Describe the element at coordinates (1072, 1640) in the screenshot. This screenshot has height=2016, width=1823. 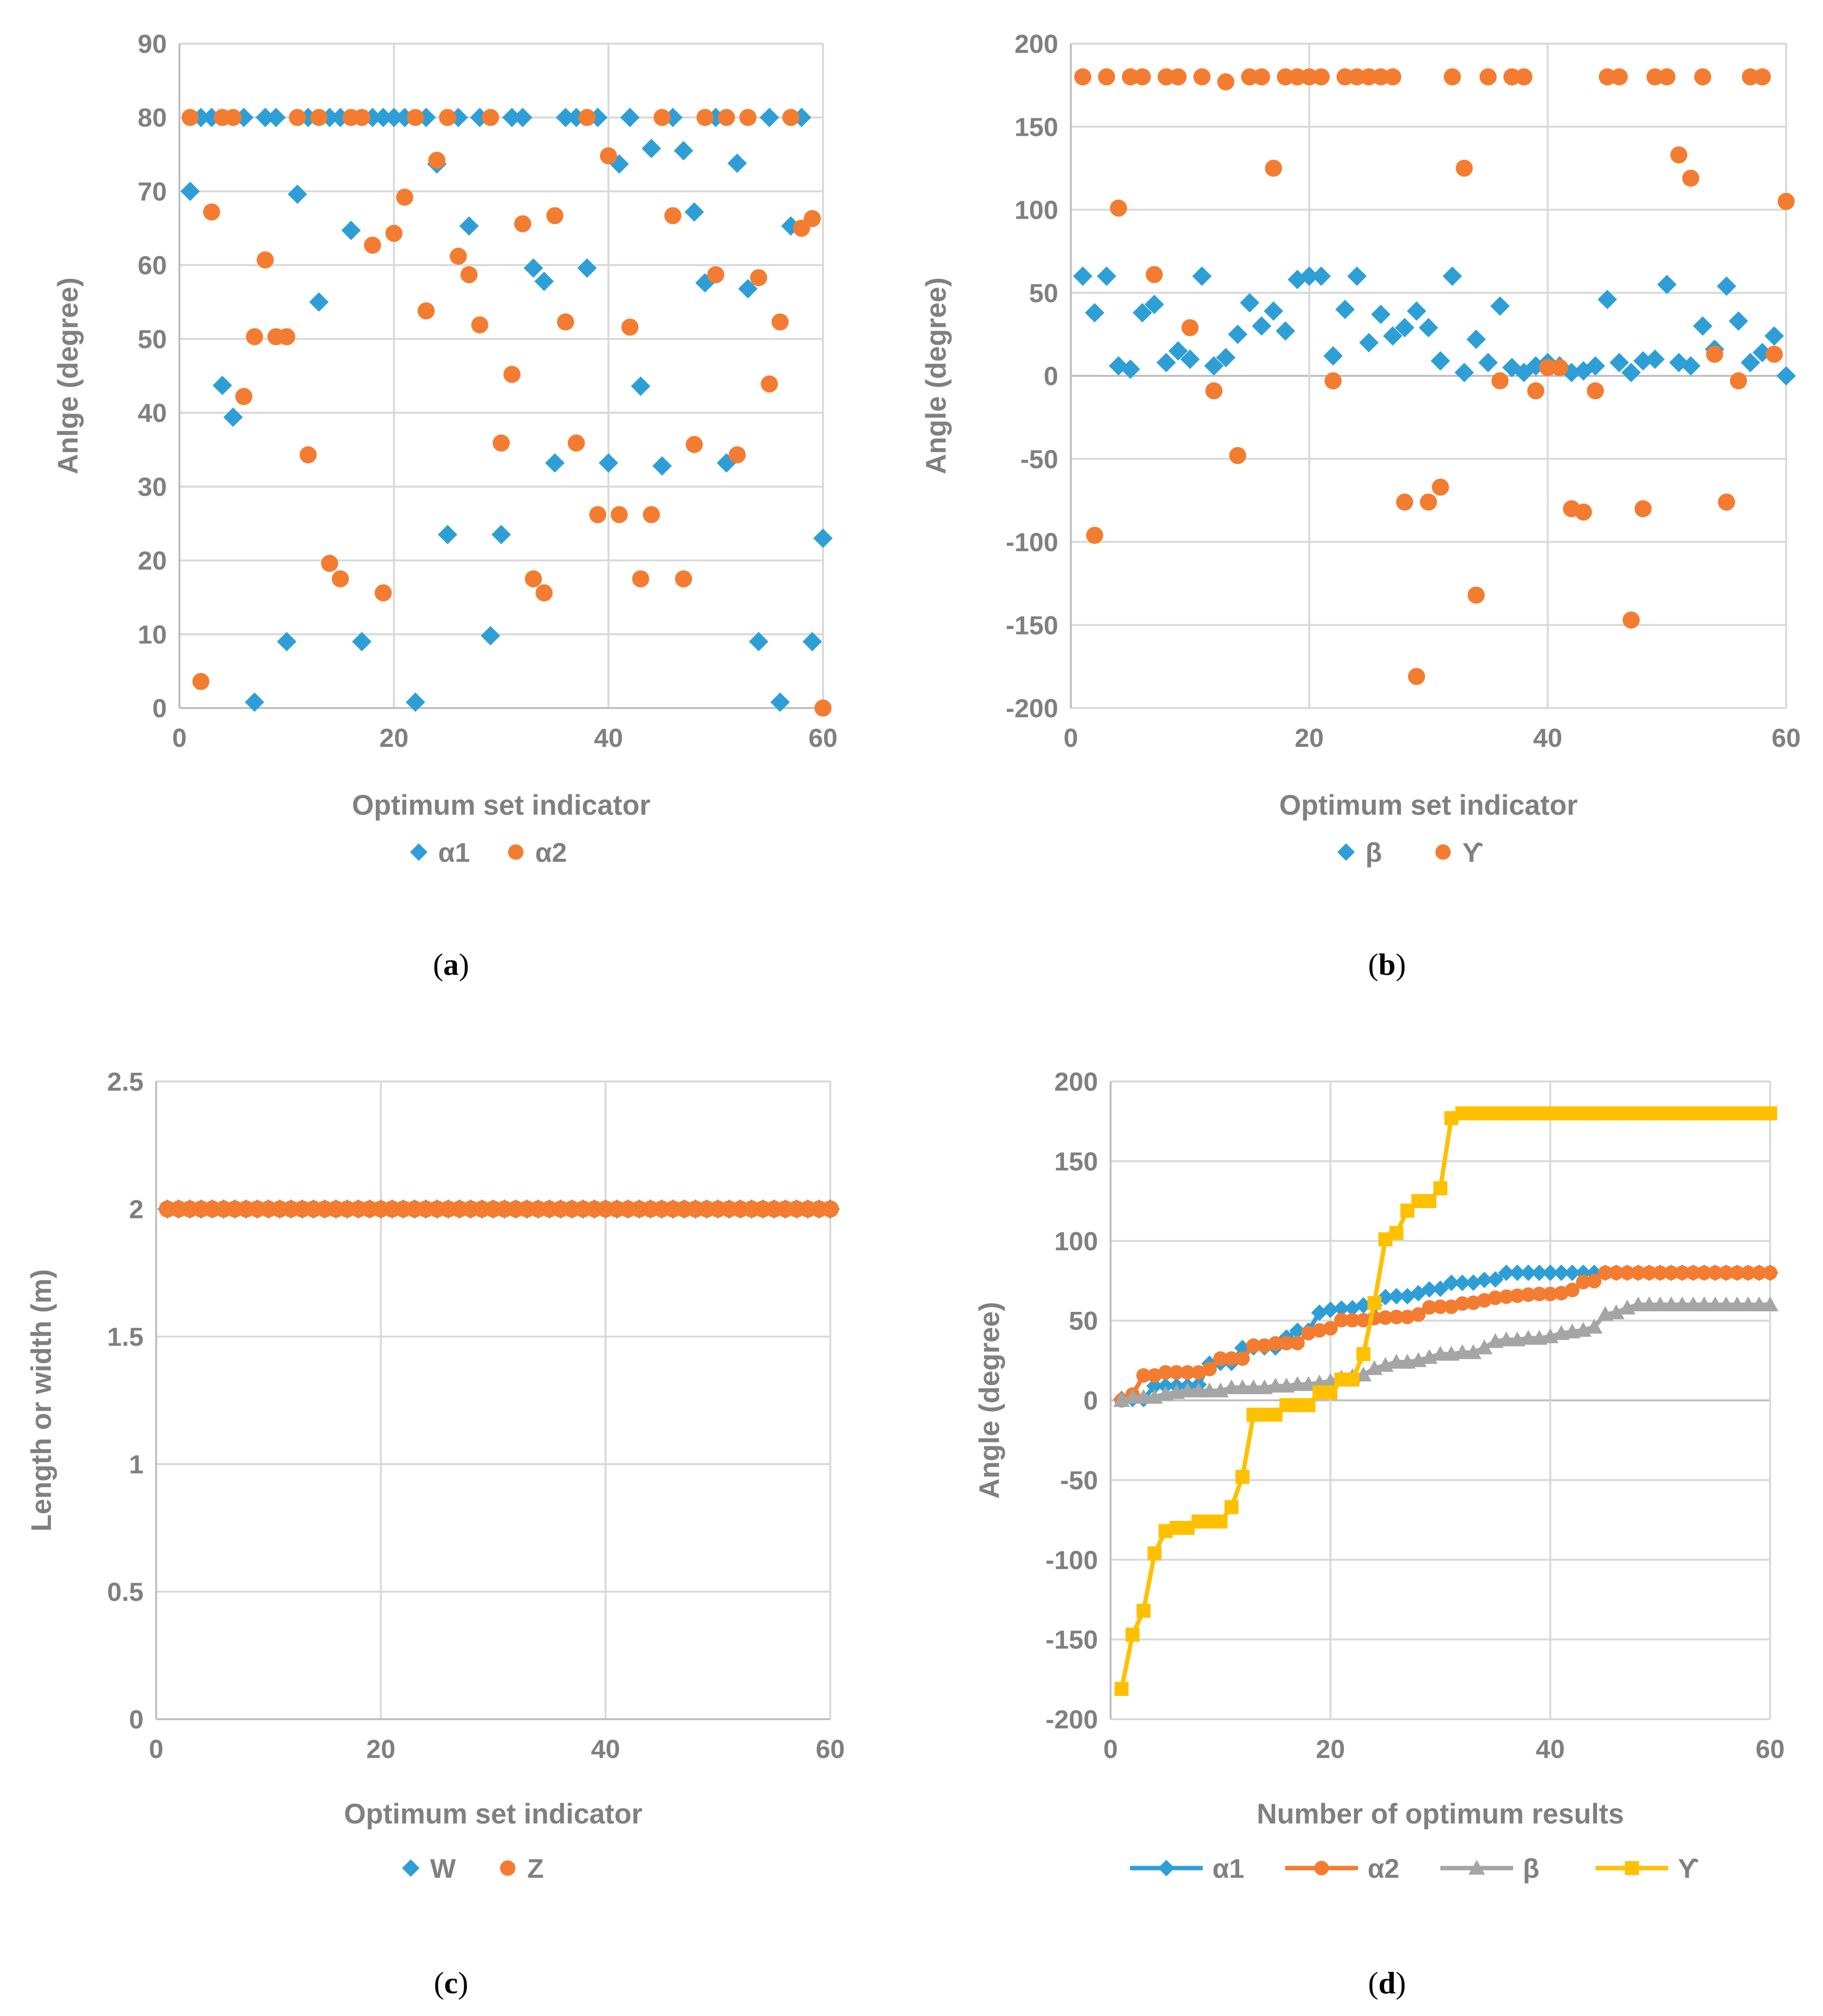
I see `y-tick-label: -150` at that location.